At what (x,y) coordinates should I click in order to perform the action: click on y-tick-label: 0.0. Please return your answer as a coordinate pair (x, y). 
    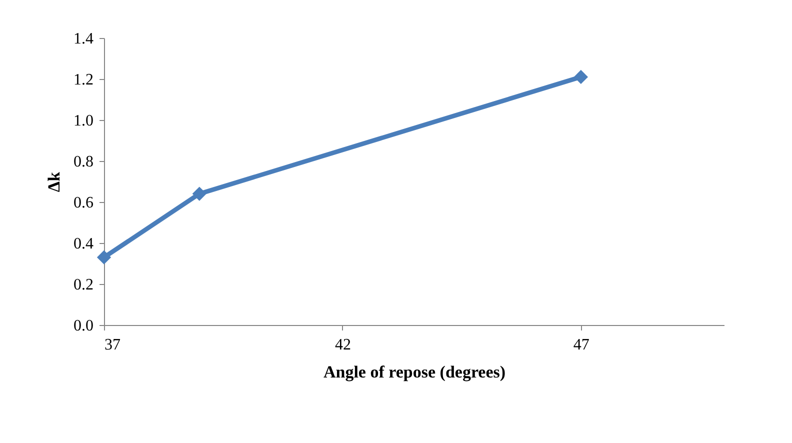
    Looking at the image, I should click on (84, 326).